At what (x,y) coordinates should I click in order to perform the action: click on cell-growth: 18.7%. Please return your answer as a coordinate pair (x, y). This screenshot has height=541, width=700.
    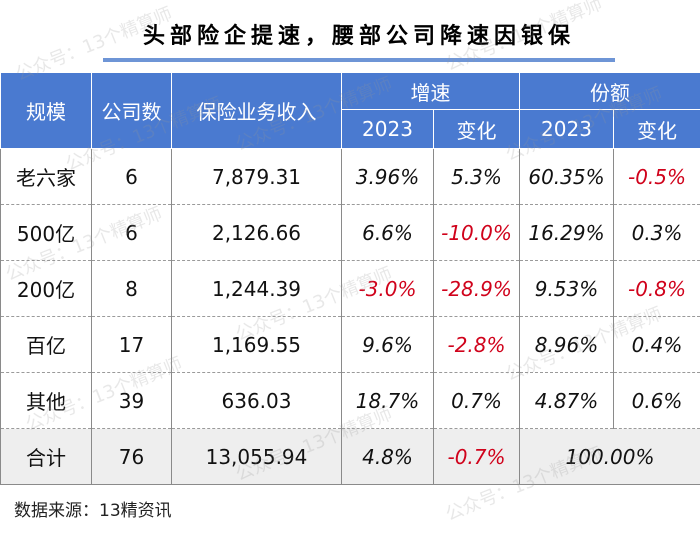
    Looking at the image, I should click on (387, 400).